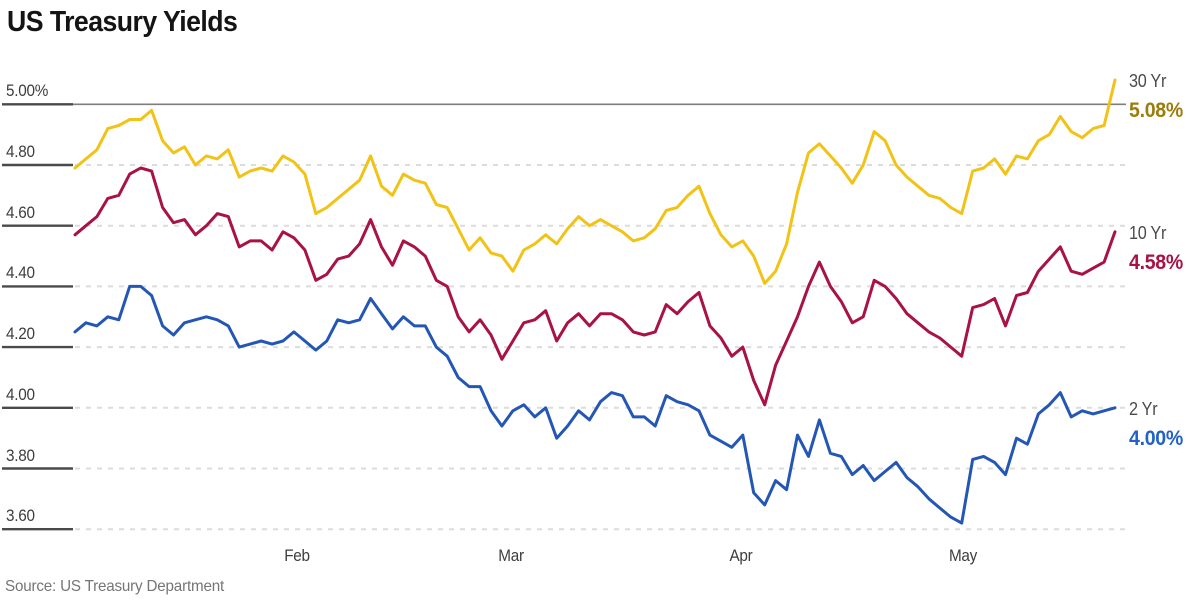  What do you see at coordinates (1156, 111) in the screenshot?
I see `series-latest-value: 5.08%` at bounding box center [1156, 111].